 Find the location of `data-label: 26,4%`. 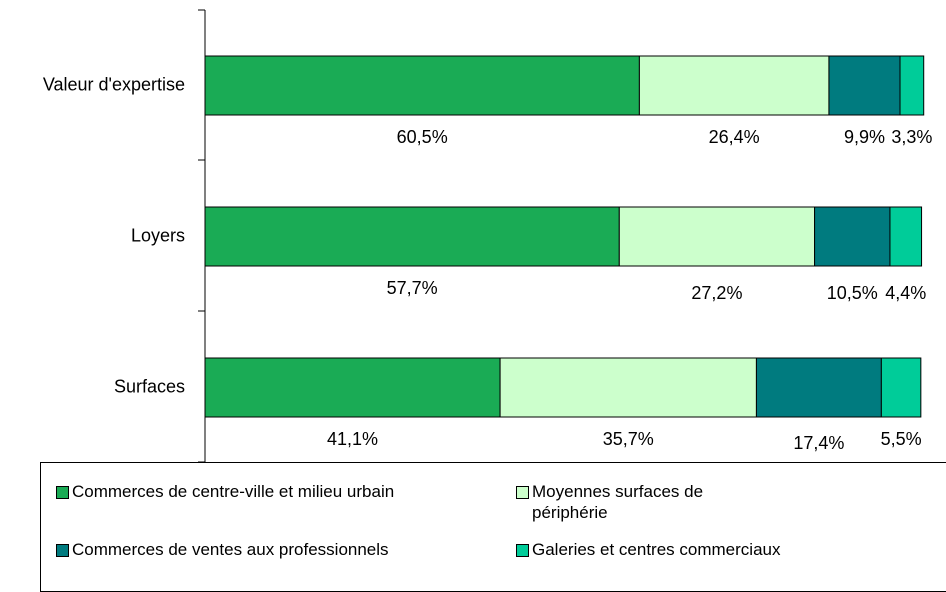

data-label: 26,4% is located at coordinates (734, 137).